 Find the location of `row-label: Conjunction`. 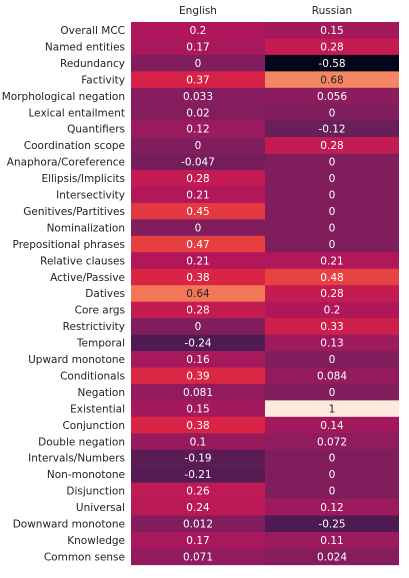

row-label: Conjunction is located at coordinates (93, 426).